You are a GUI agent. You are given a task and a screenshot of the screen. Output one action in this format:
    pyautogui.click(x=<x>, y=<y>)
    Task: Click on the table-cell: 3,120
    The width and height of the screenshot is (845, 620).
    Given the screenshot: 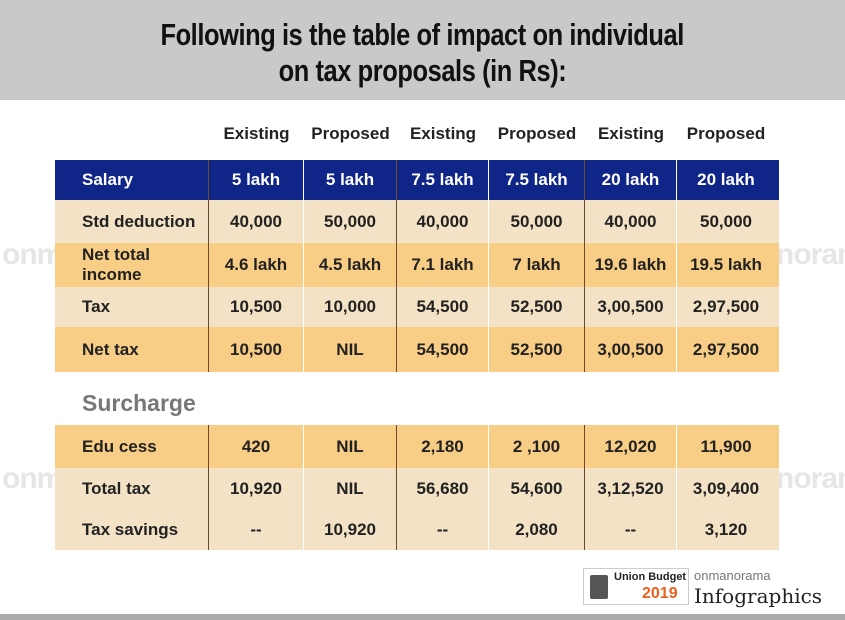 What is the action you would take?
    pyautogui.click(x=726, y=529)
    